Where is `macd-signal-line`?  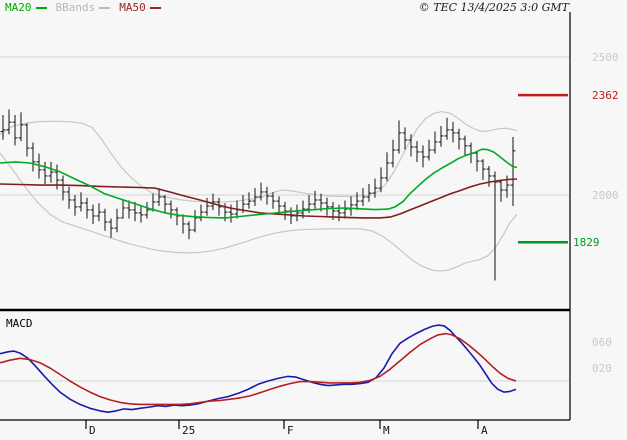 macd-signal-line is located at coordinates (258, 369).